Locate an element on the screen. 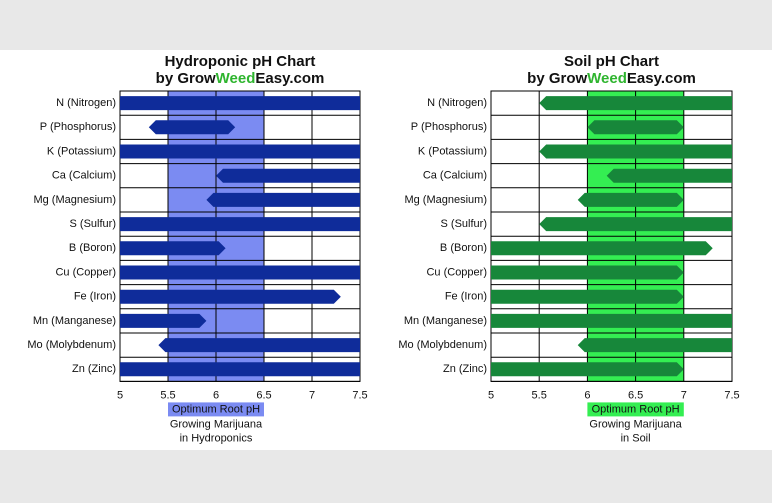  caption: in Hydroponics is located at coordinates (216, 438).